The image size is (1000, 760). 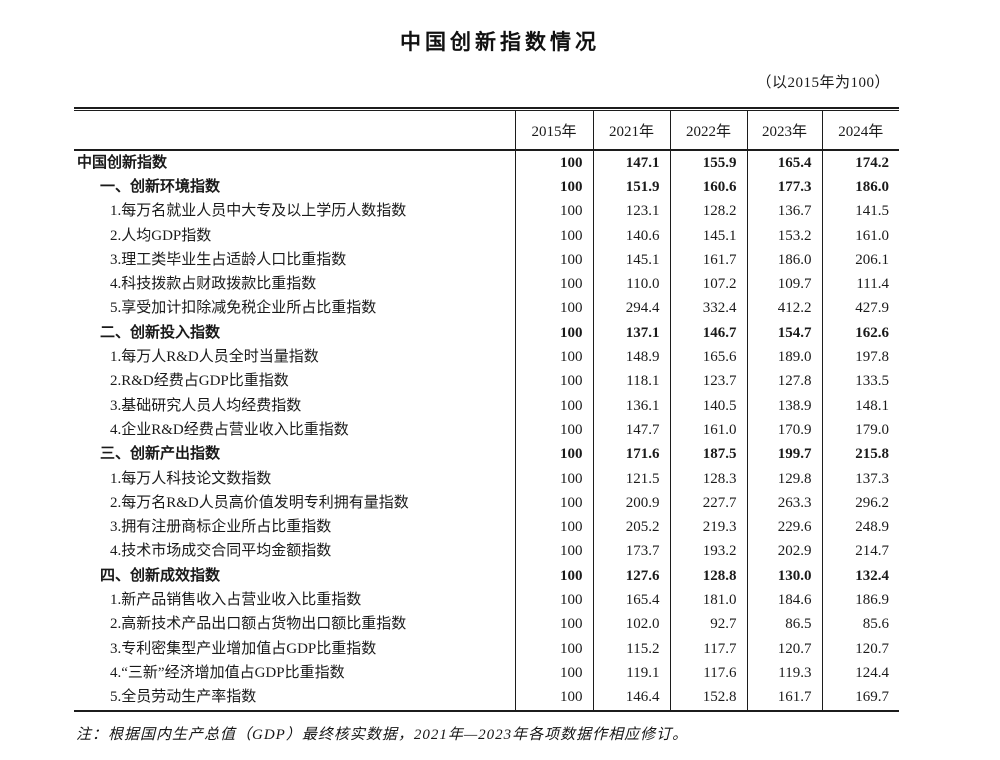 I want to click on value-cell: 186.9, so click(x=860, y=600).